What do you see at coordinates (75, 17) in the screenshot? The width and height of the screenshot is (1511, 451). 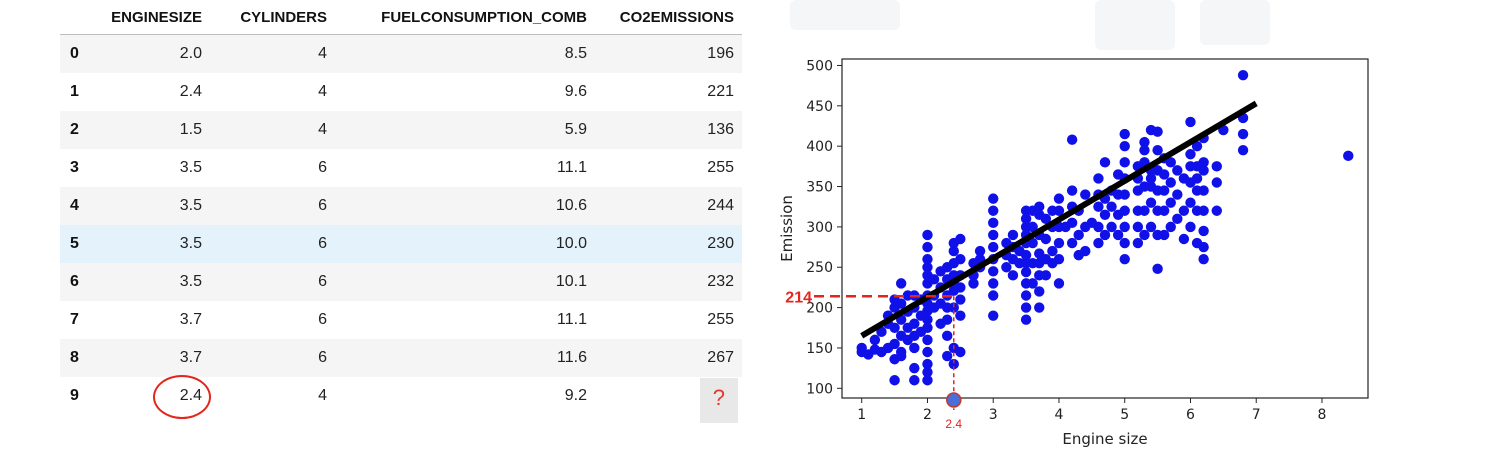 I see `column-header-index` at bounding box center [75, 17].